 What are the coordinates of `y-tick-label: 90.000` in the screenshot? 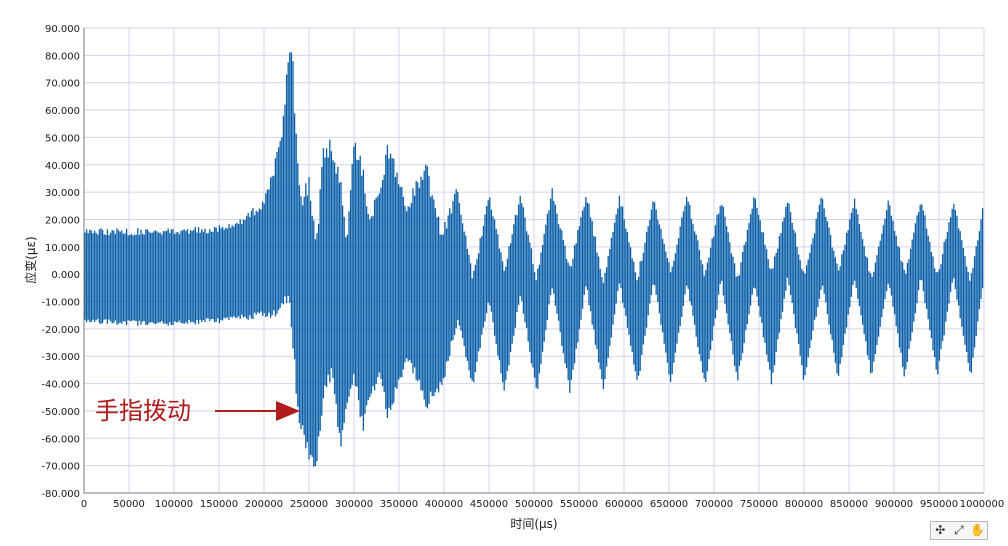 It's located at (62, 29).